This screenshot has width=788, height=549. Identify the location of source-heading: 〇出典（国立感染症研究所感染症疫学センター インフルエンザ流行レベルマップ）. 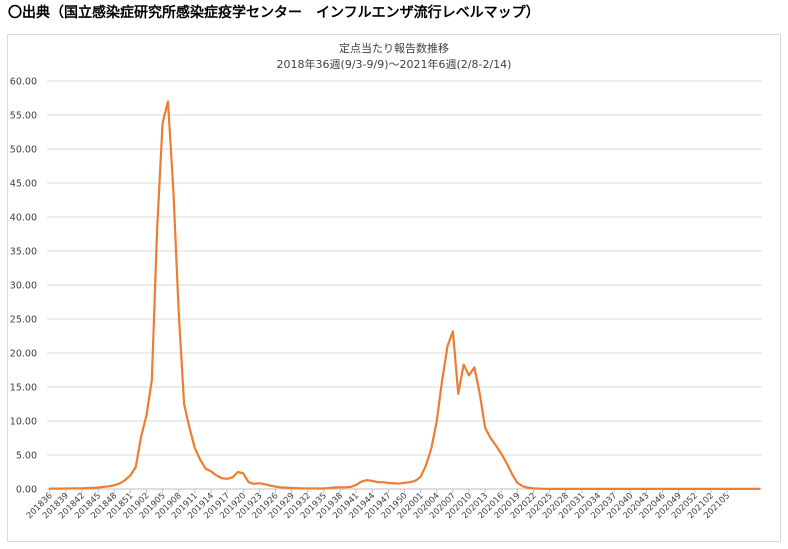
(274, 13).